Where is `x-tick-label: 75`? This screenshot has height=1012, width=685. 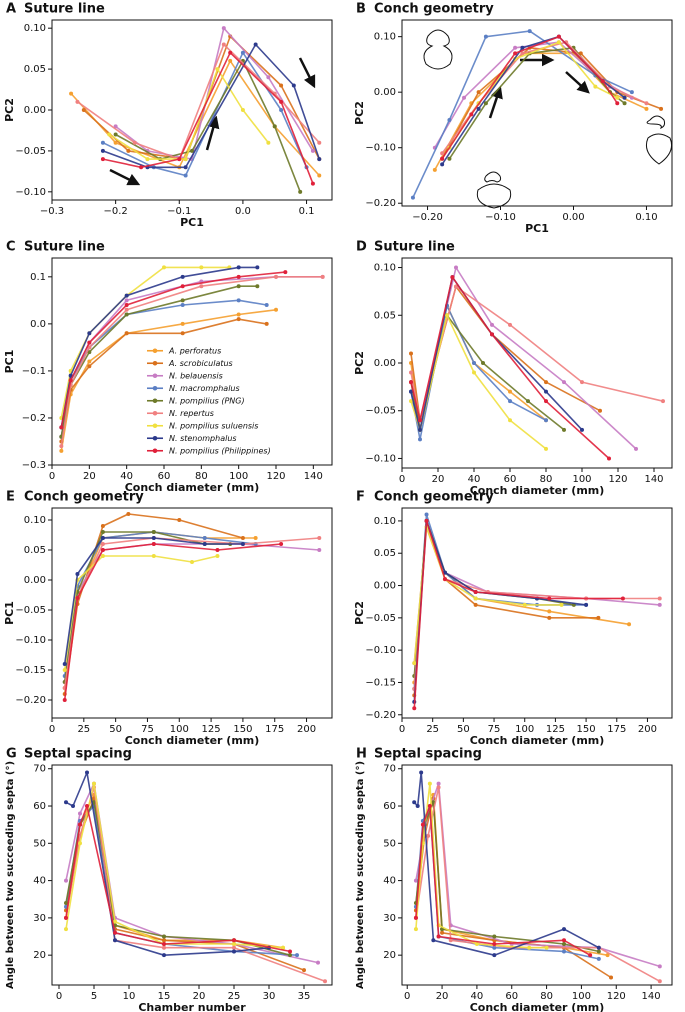 x-tick-label: 75 is located at coordinates (147, 729).